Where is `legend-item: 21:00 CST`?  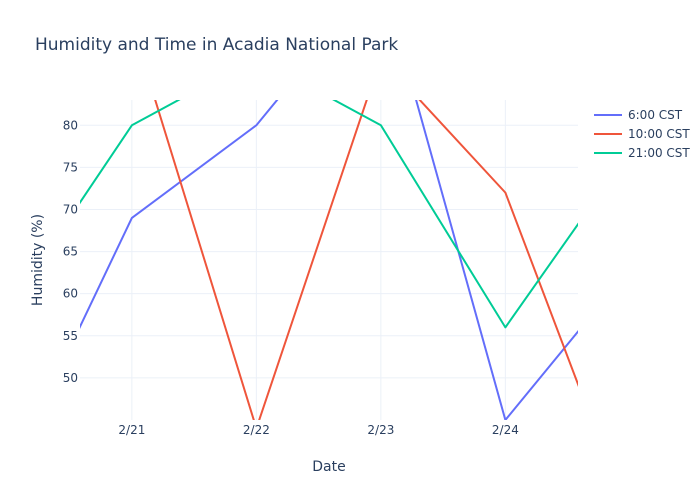 legend-item: 21:00 CST is located at coordinates (642, 153).